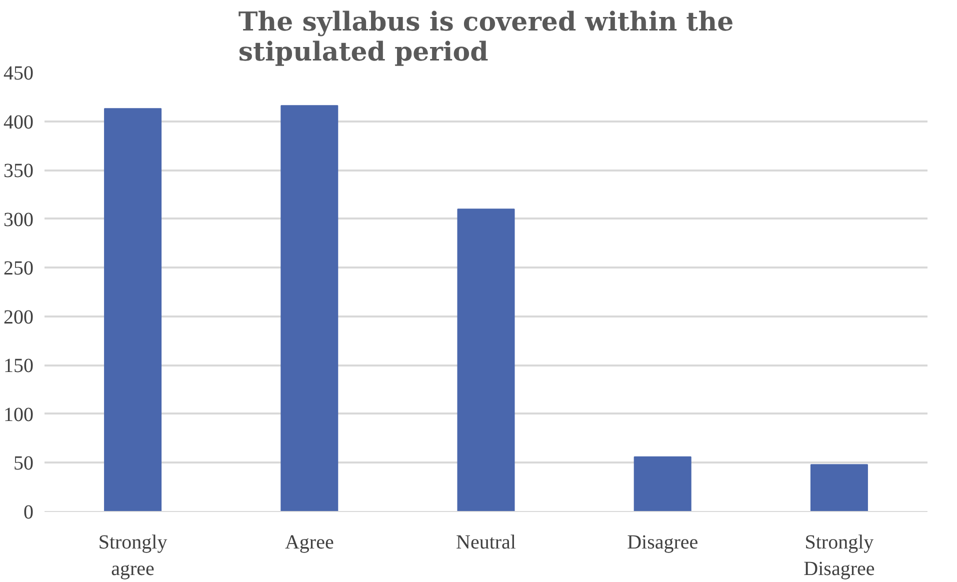 The image size is (957, 582). I want to click on y-tick-label: 150, so click(19, 366).